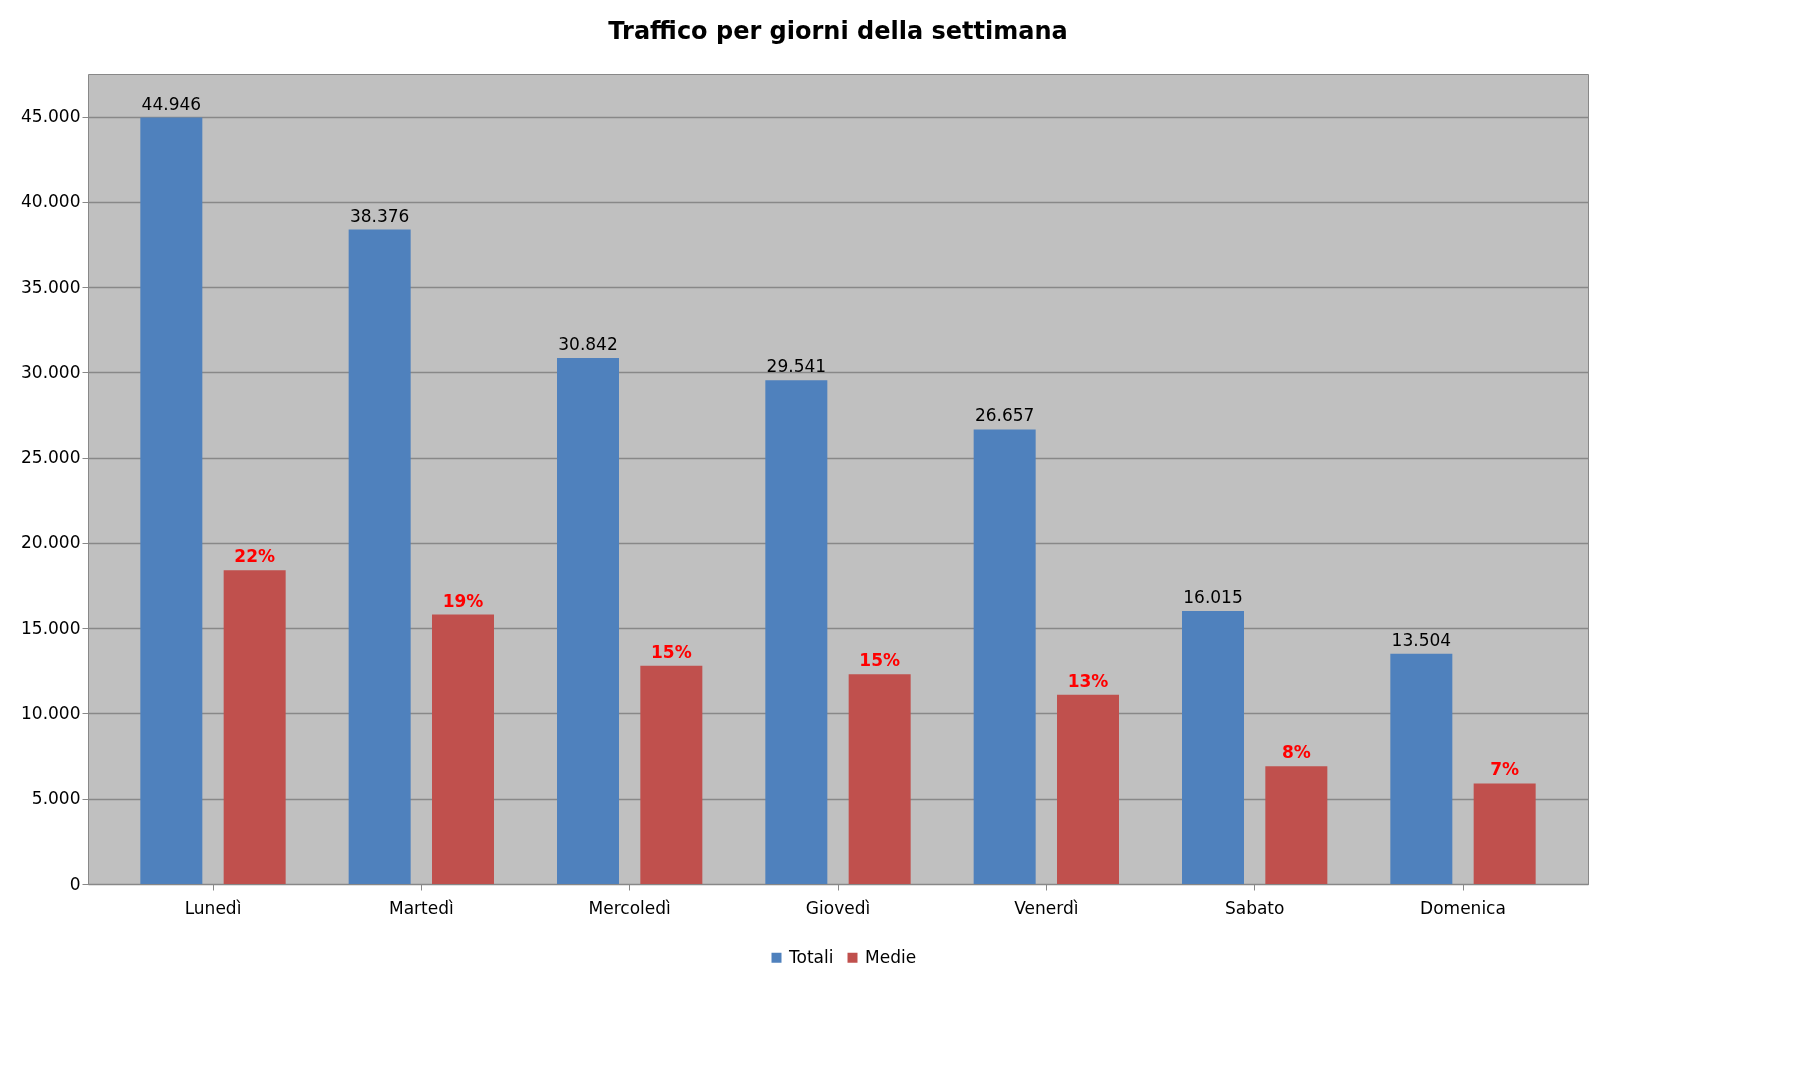  What do you see at coordinates (838, 907) in the screenshot?
I see `x-tick-label: Giovedì` at bounding box center [838, 907].